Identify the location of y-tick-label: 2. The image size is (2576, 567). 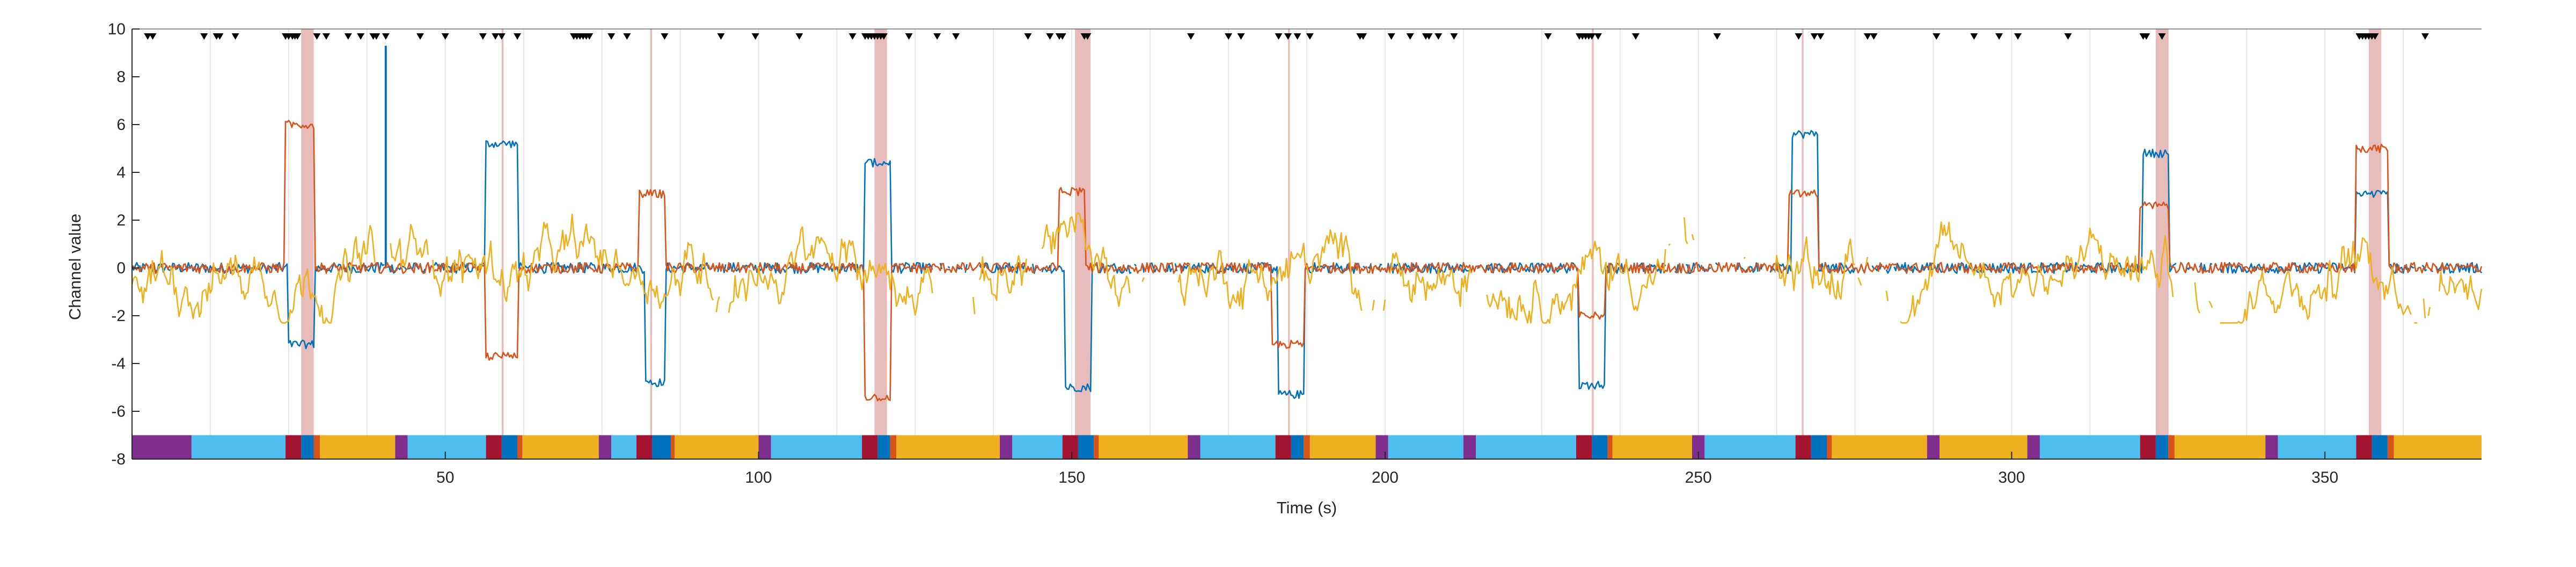
(121, 220).